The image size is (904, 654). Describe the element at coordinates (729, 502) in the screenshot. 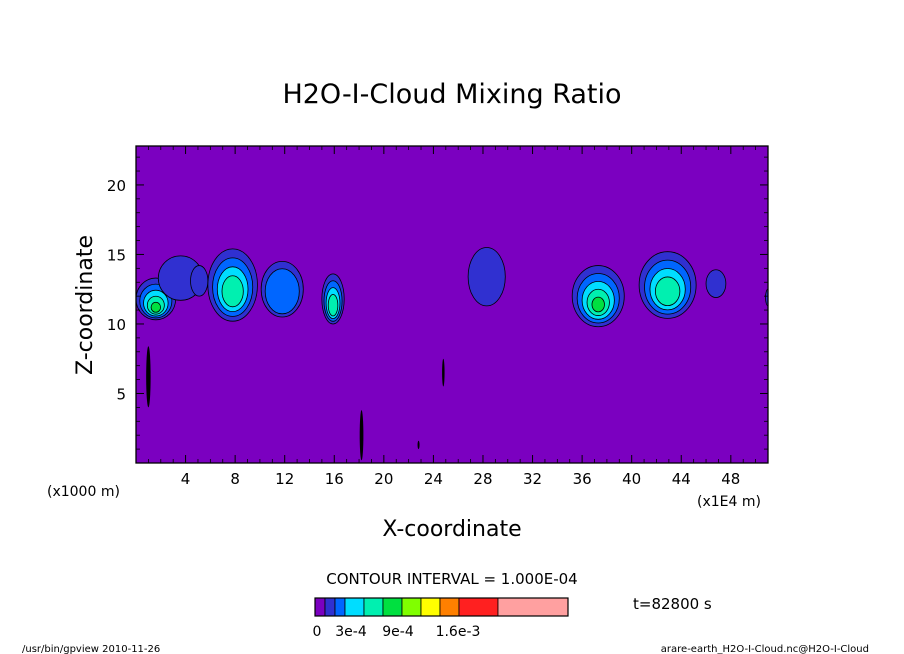

I see `x-units-right: (x1E4 m)` at that location.